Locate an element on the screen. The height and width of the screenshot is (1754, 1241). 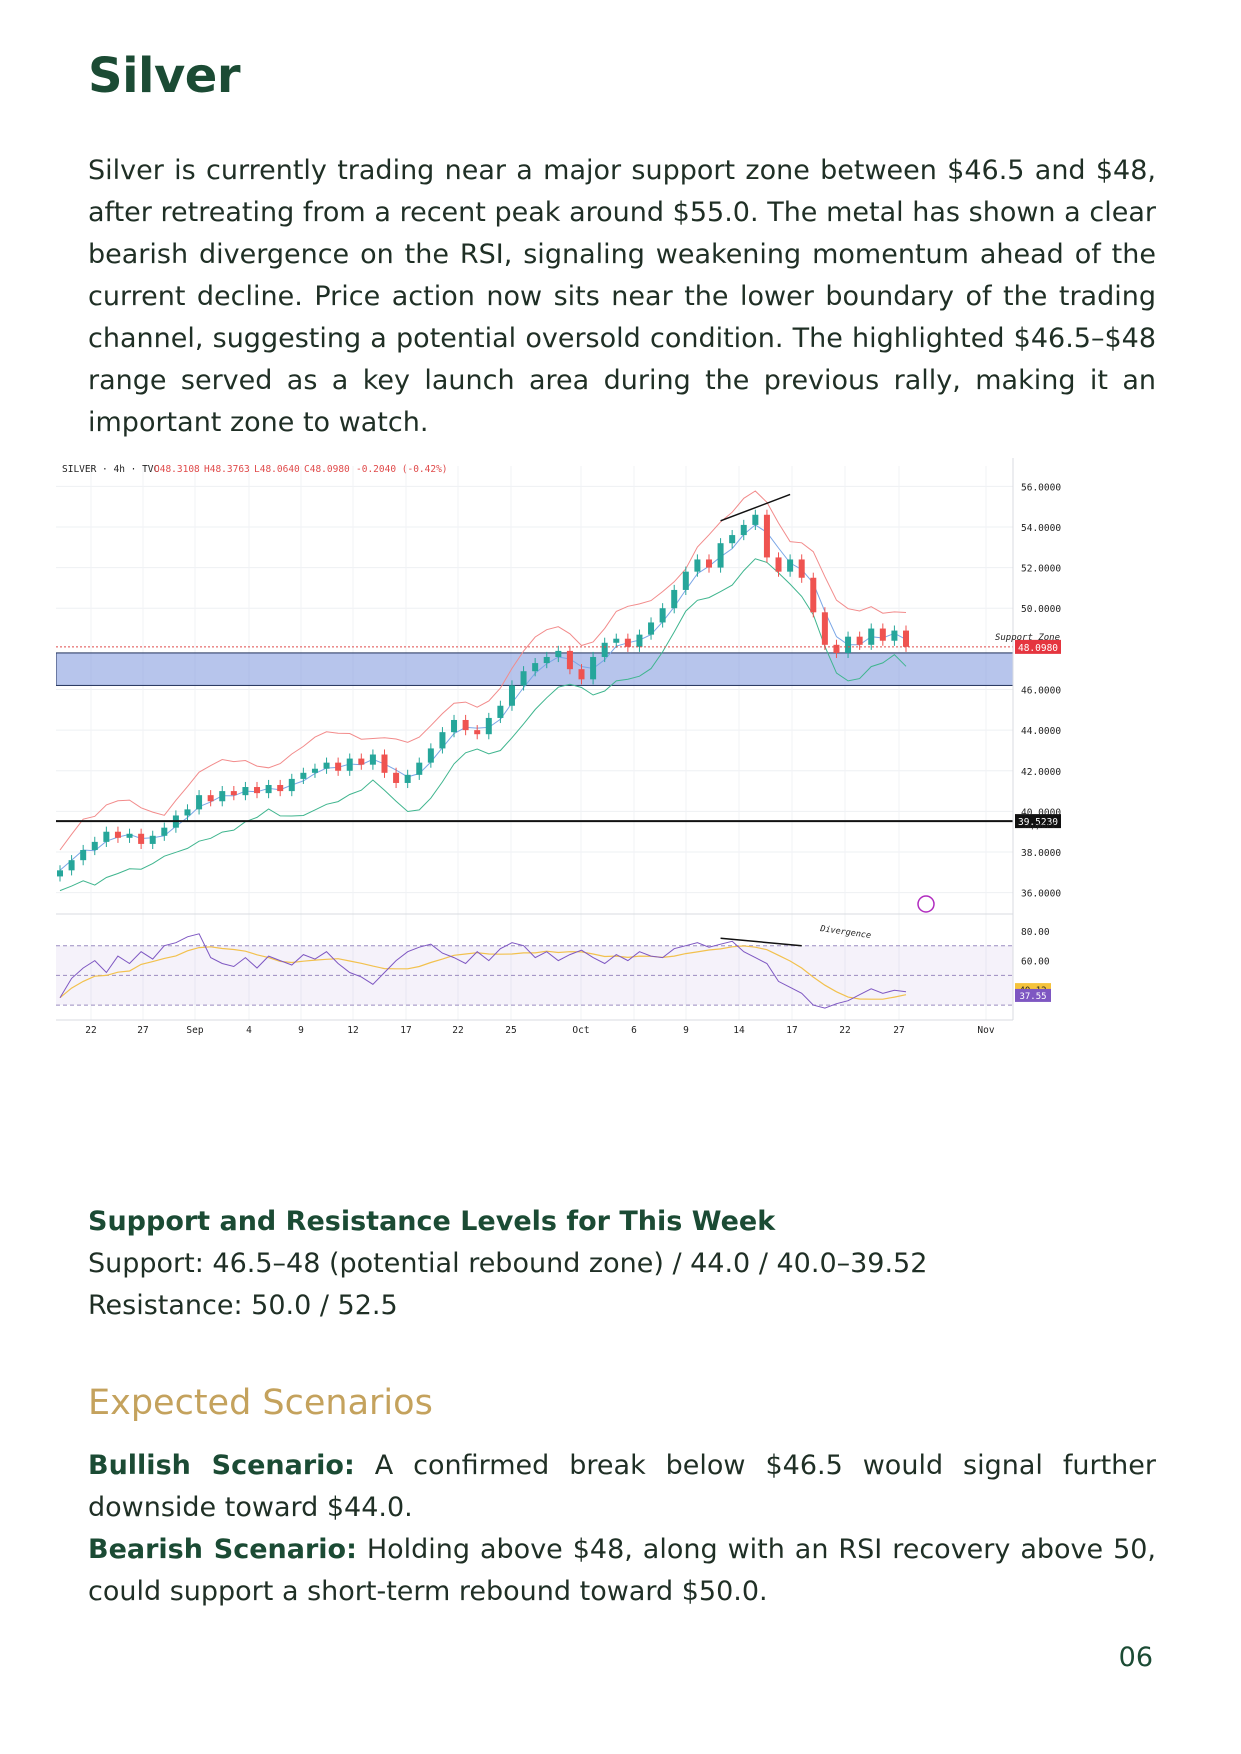
chart-change: -0.2040 (-0.42%) is located at coordinates (402, 469).